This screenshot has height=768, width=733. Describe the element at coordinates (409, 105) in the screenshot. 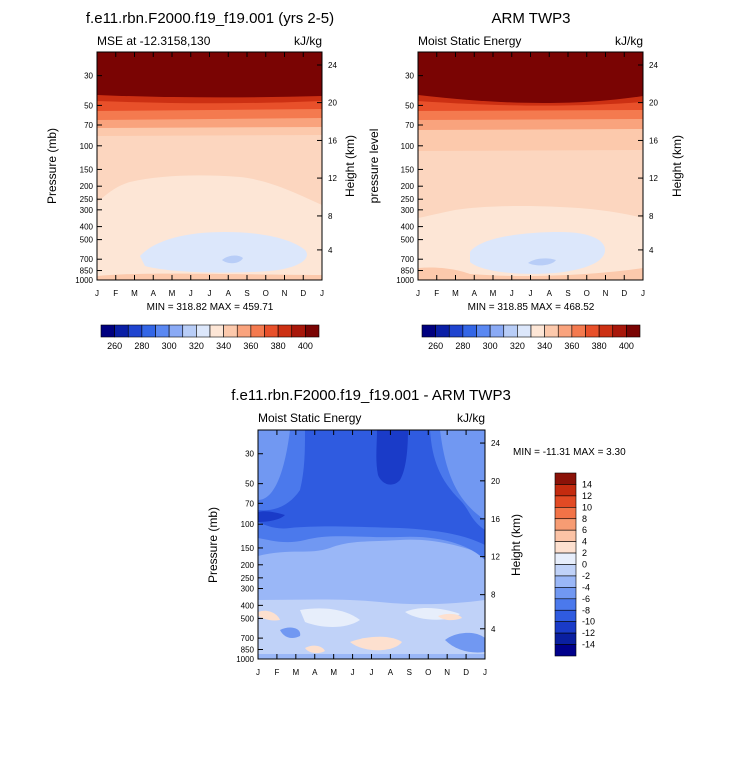

I see `y-tick-label: 50` at that location.